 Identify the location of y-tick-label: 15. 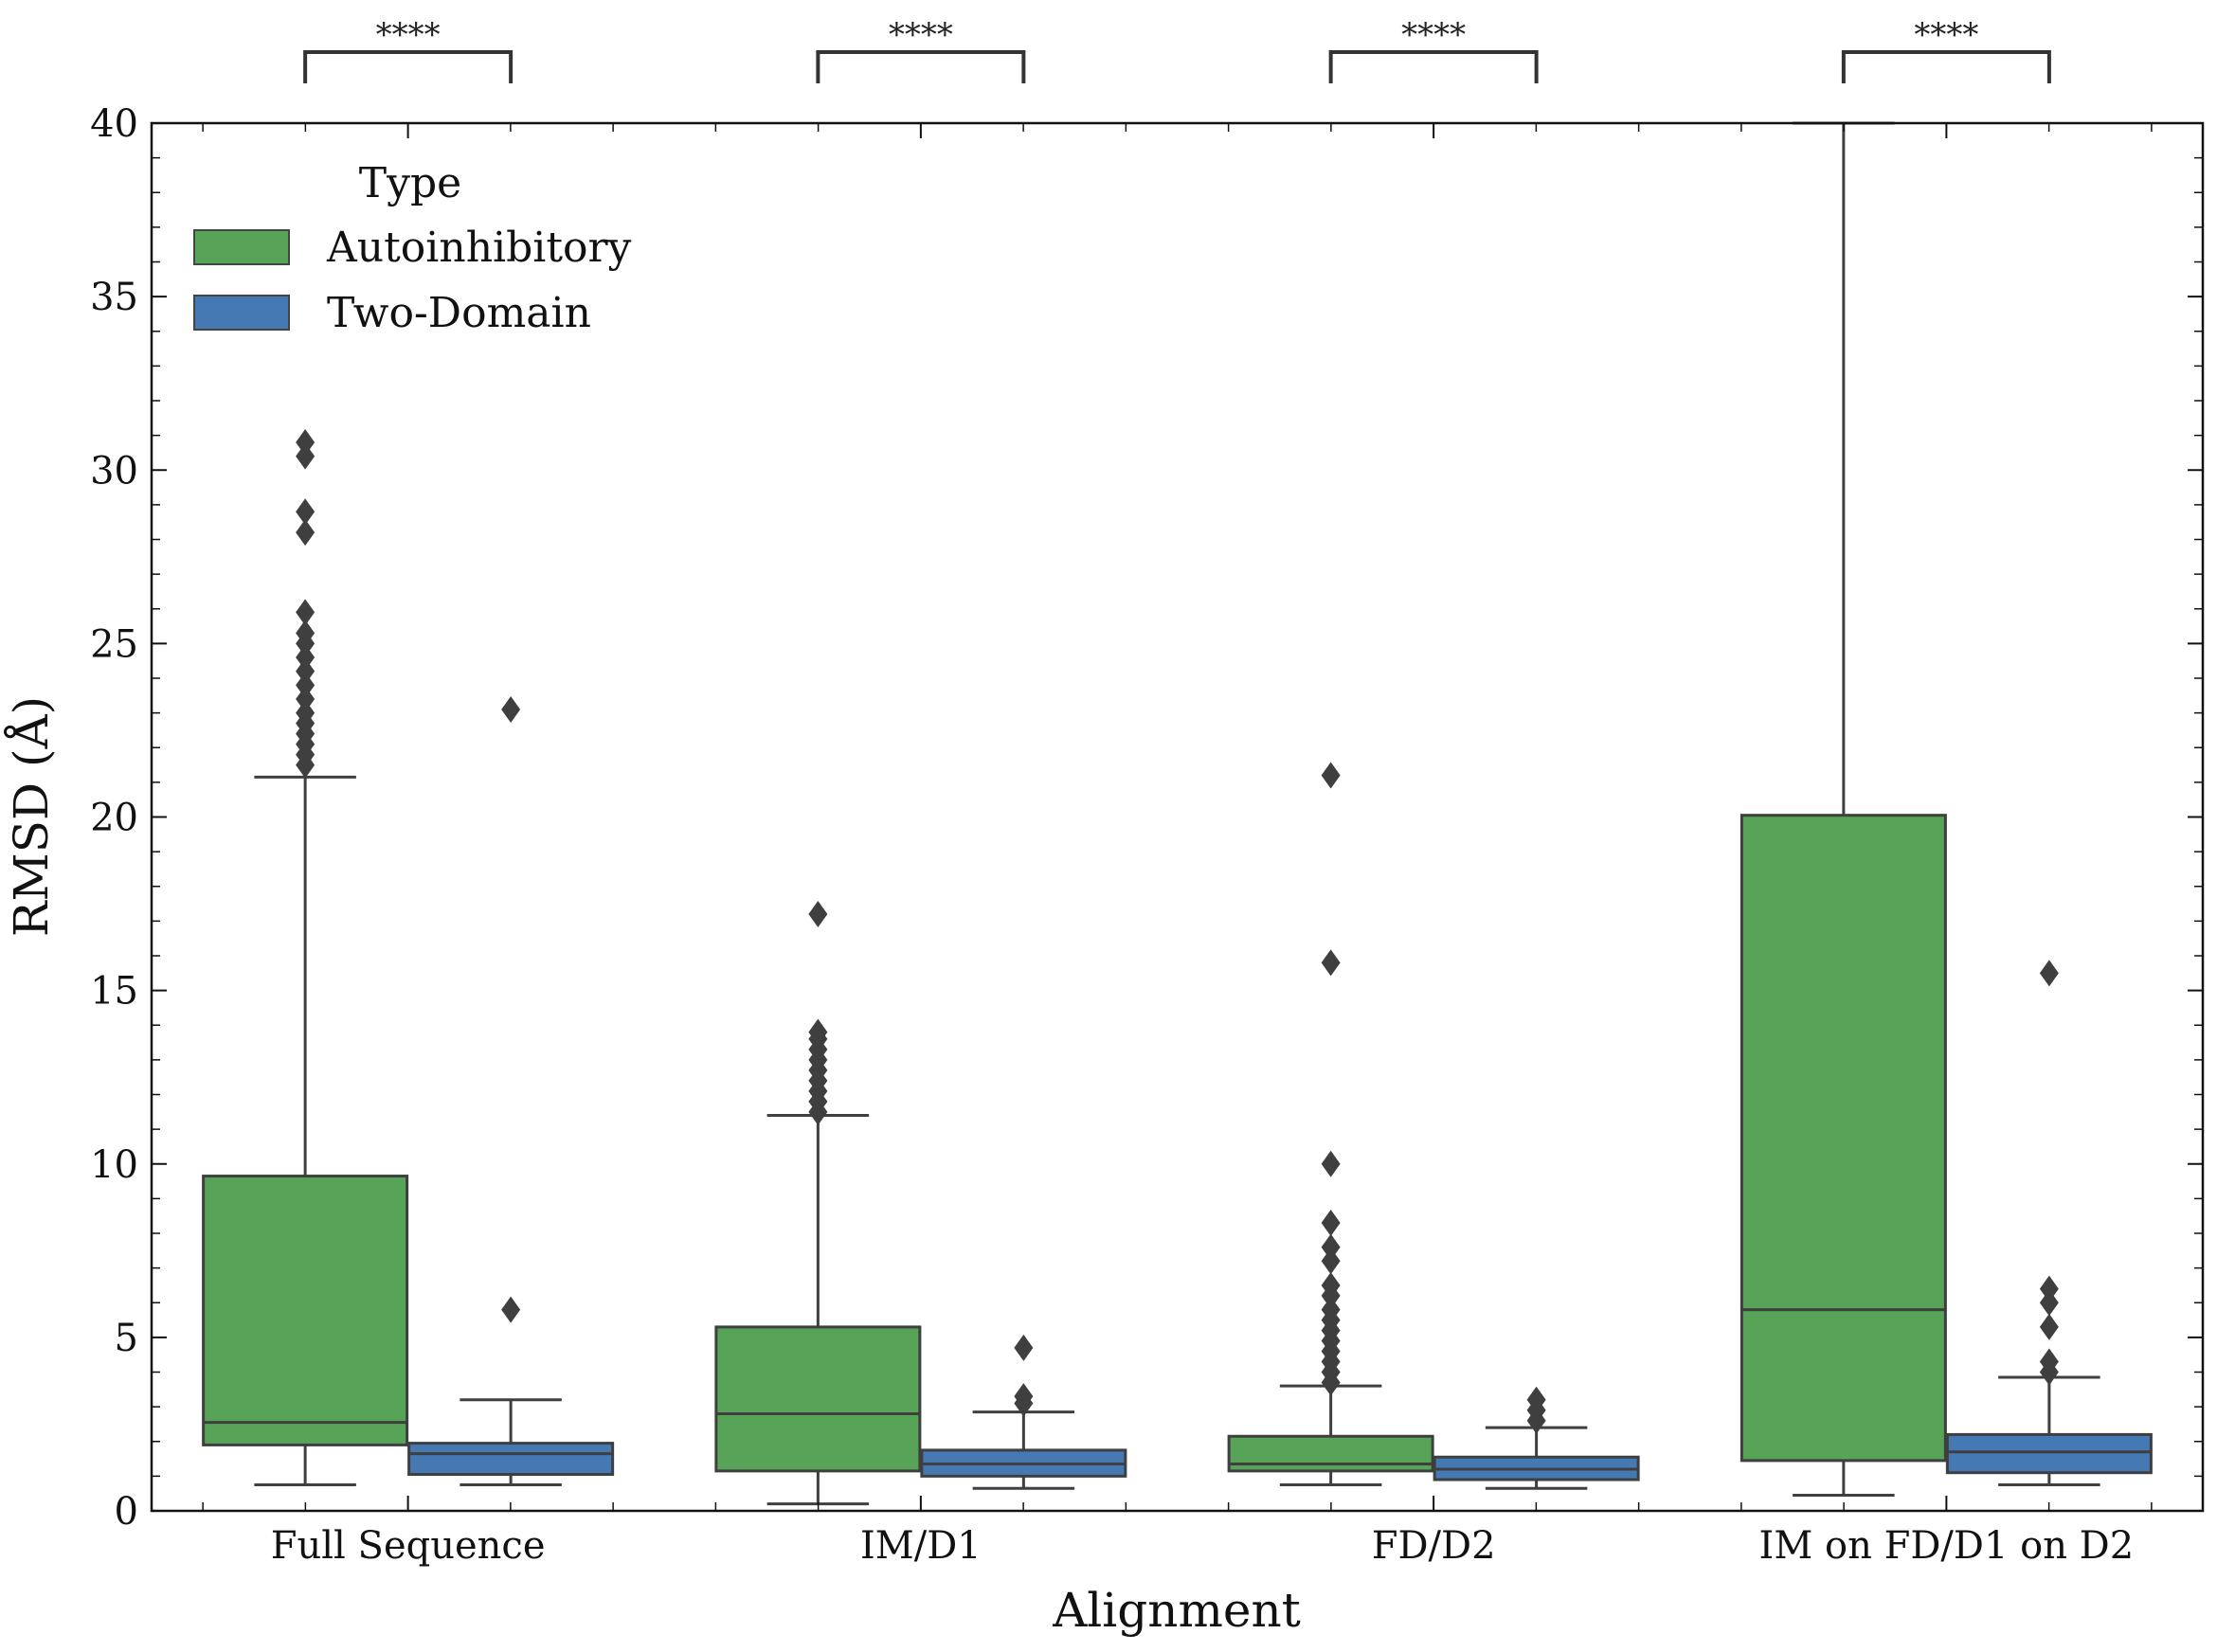
(114, 992).